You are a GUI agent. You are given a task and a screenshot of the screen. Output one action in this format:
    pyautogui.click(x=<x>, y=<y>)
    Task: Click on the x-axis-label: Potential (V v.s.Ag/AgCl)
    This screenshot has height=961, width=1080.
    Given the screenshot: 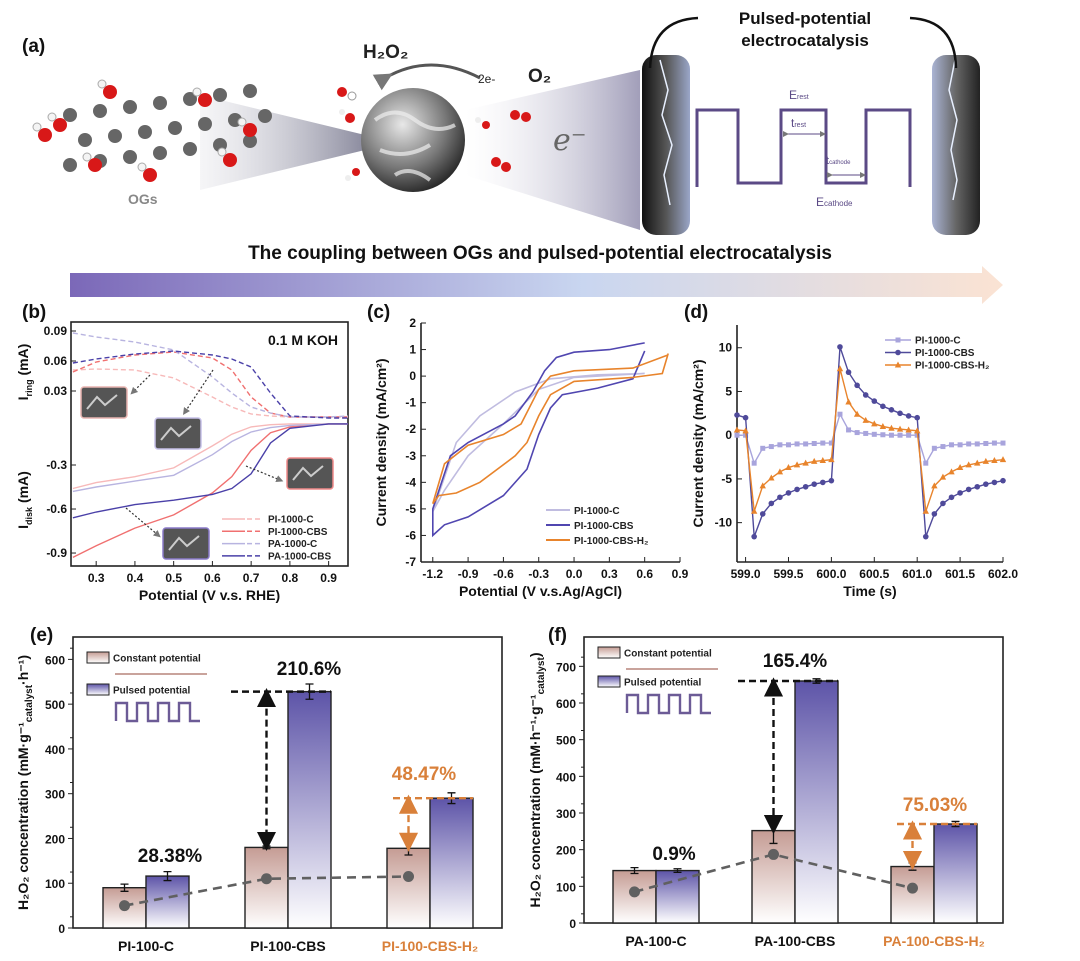 What is the action you would take?
    pyautogui.click(x=540, y=591)
    